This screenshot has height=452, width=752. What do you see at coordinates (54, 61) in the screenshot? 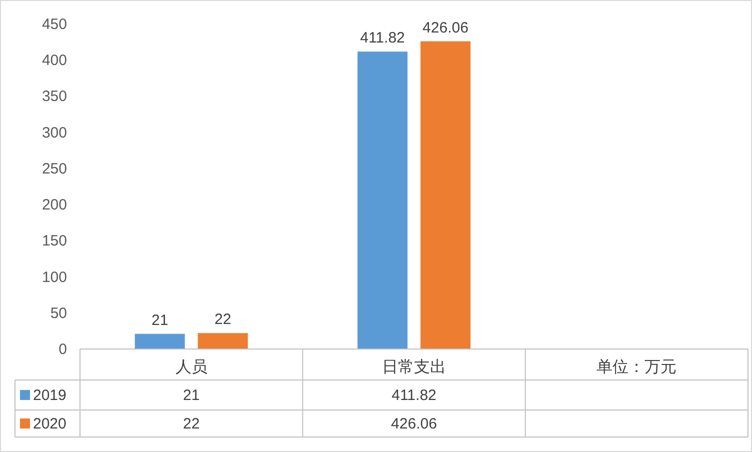
I see `y-tick-label: 400` at bounding box center [54, 61].